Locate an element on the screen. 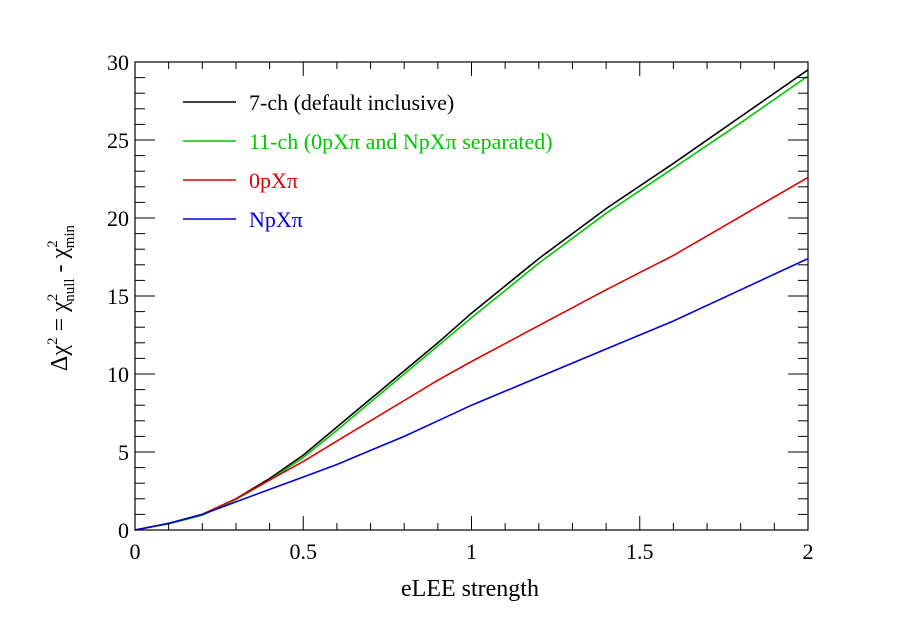  y-tick-label: 30 is located at coordinates (118, 62).